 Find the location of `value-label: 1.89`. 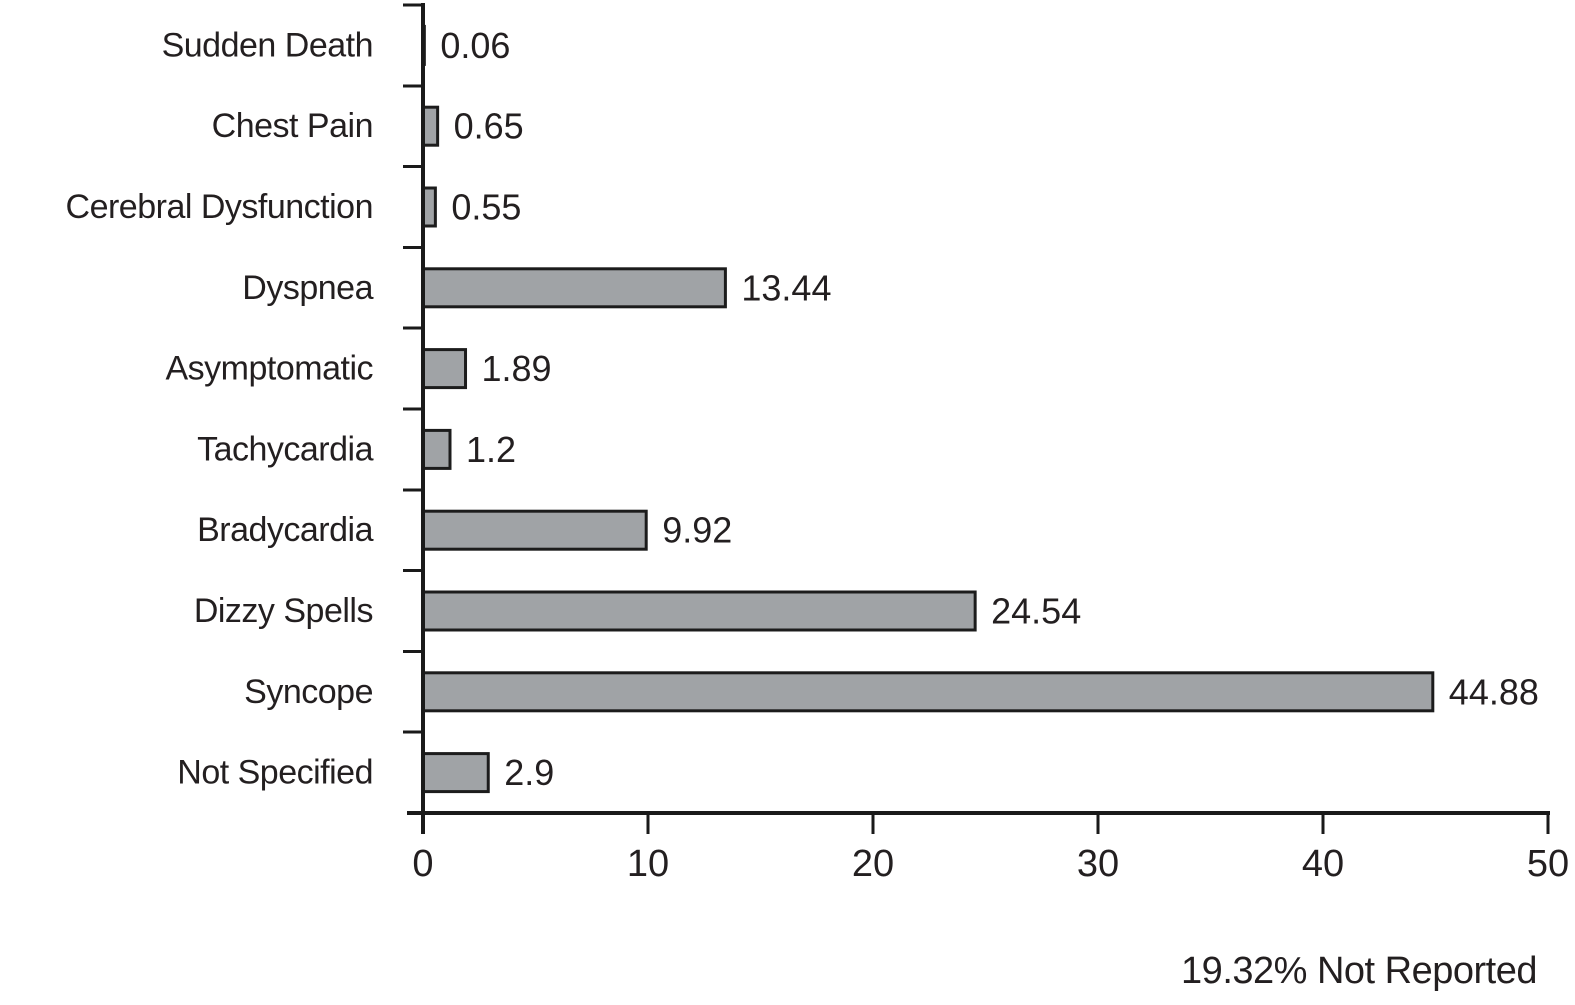

value-label: 1.89 is located at coordinates (517, 368).